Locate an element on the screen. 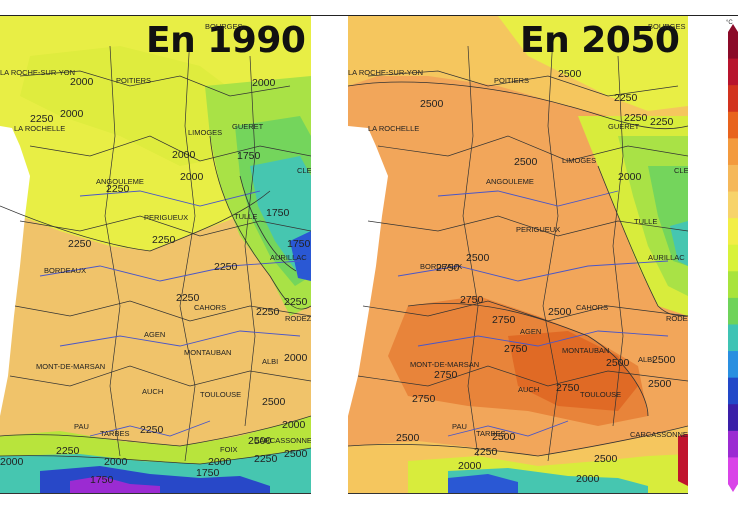 The height and width of the screenshot is (507, 738). color-scale-bar is located at coordinates (733, 258).